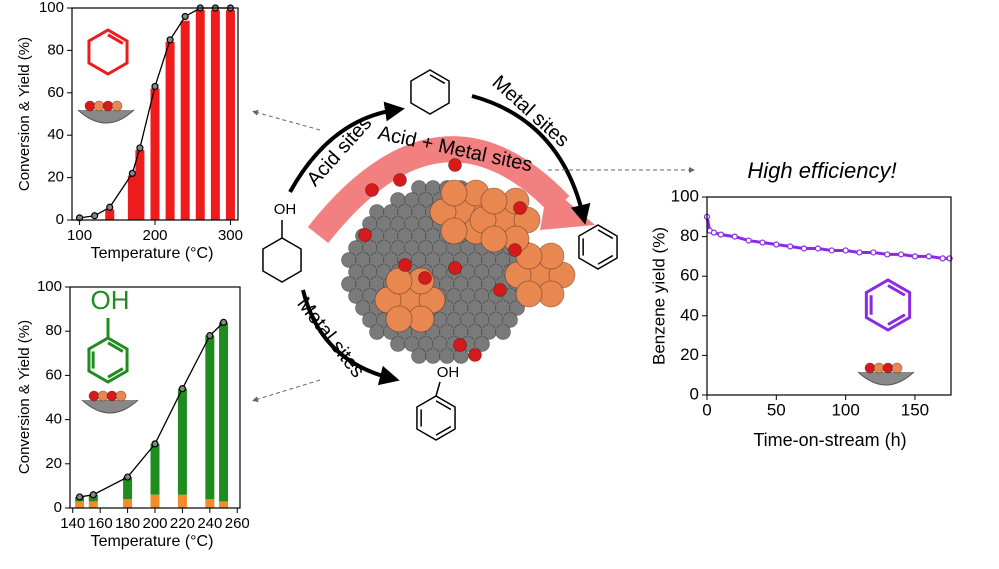 Image resolution: width=999 pixels, height=569 pixels. Describe the element at coordinates (58, 507) in the screenshot. I see `y-tick-label: 0` at that location.